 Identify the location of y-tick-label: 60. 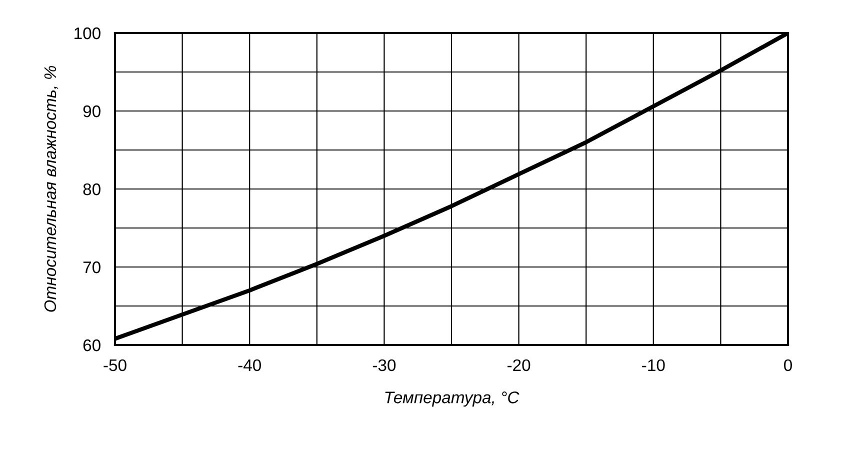
(91, 345).